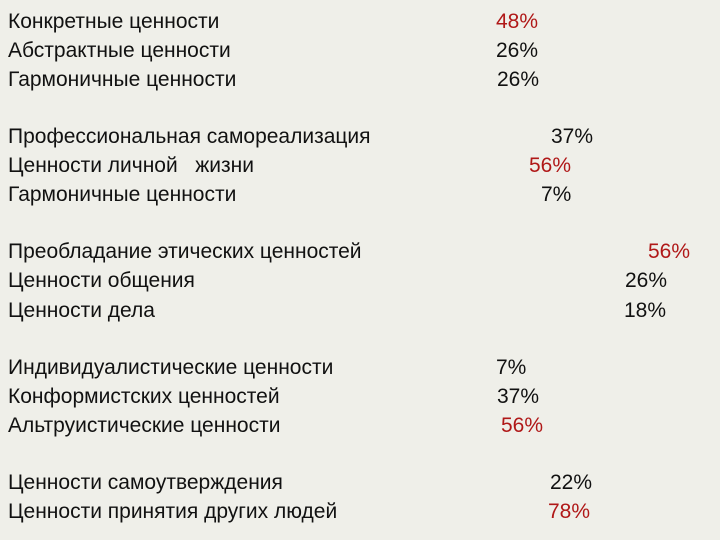 This screenshot has width=720, height=540. What do you see at coordinates (360, 165) in the screenshot?
I see `list-item: Ценности личной жизни 56%` at bounding box center [360, 165].